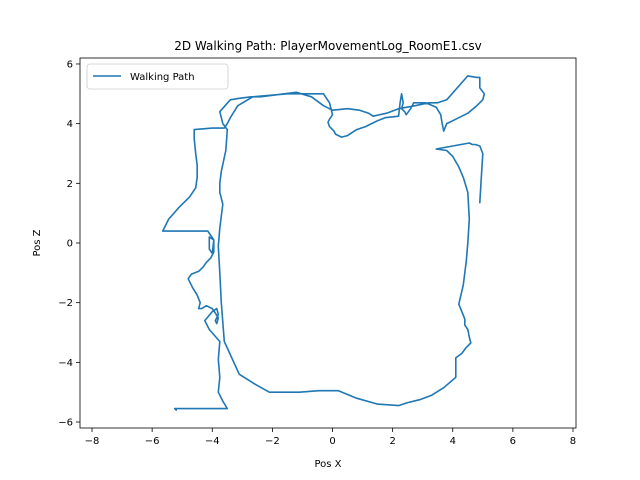 This screenshot has height=480, width=640. What do you see at coordinates (272, 441) in the screenshot?
I see `x-tick-label: −2` at bounding box center [272, 441].